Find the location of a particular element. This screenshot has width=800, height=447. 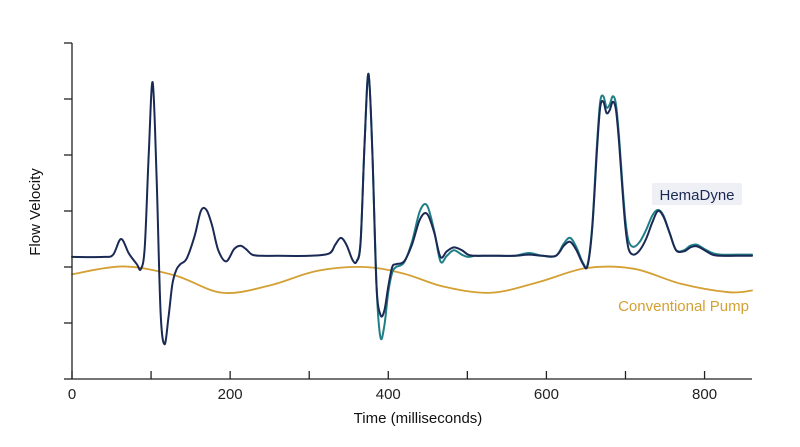

x-tick-label: 200 is located at coordinates (230, 394).